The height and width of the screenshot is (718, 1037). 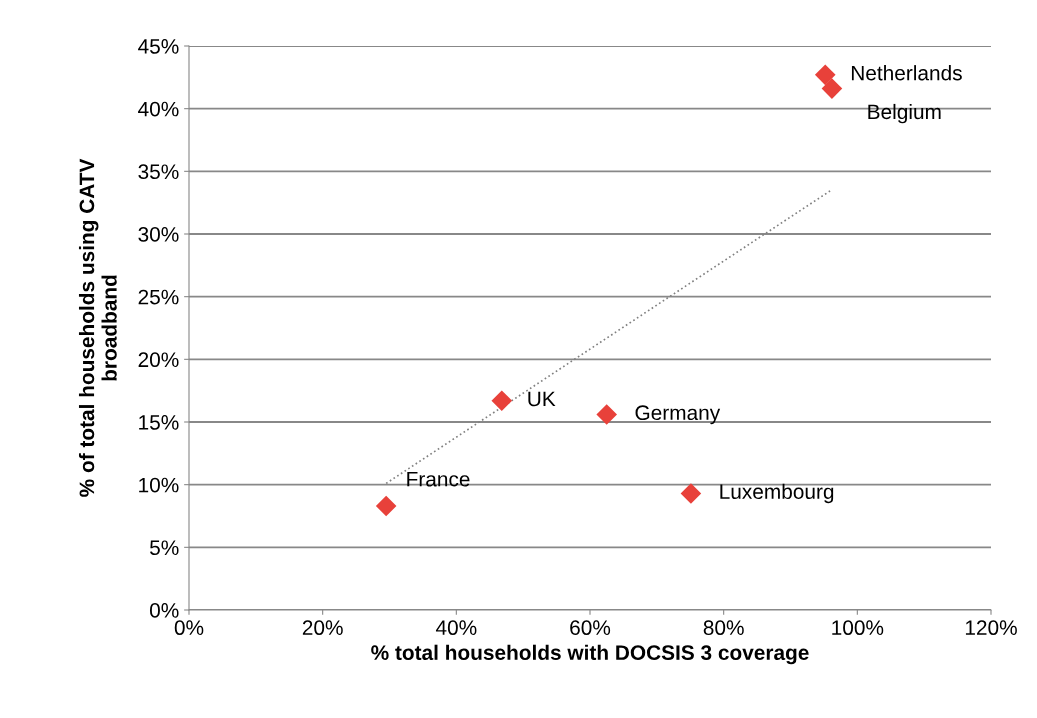 What do you see at coordinates (590, 654) in the screenshot?
I see `x-axis-title: % total households with DOCSIS 3 coverage` at bounding box center [590, 654].